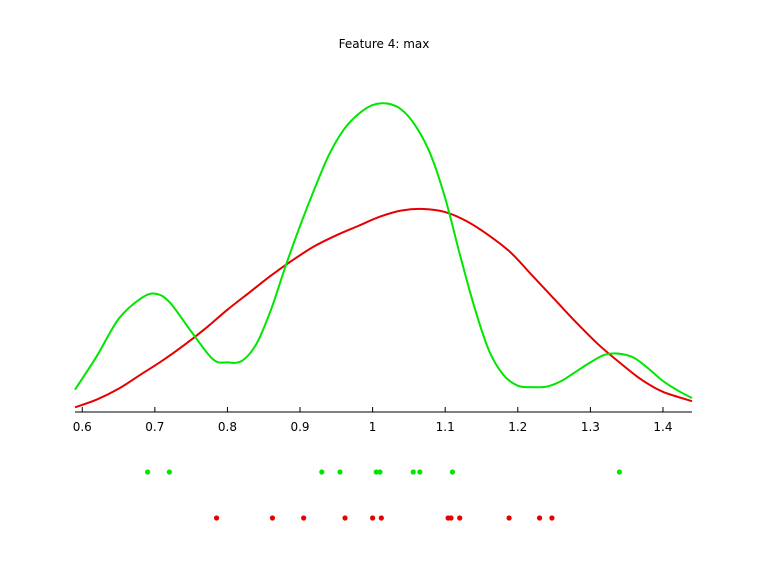 This screenshot has height=576, width=768. I want to click on x-tick-label: 1.1, so click(445, 427).